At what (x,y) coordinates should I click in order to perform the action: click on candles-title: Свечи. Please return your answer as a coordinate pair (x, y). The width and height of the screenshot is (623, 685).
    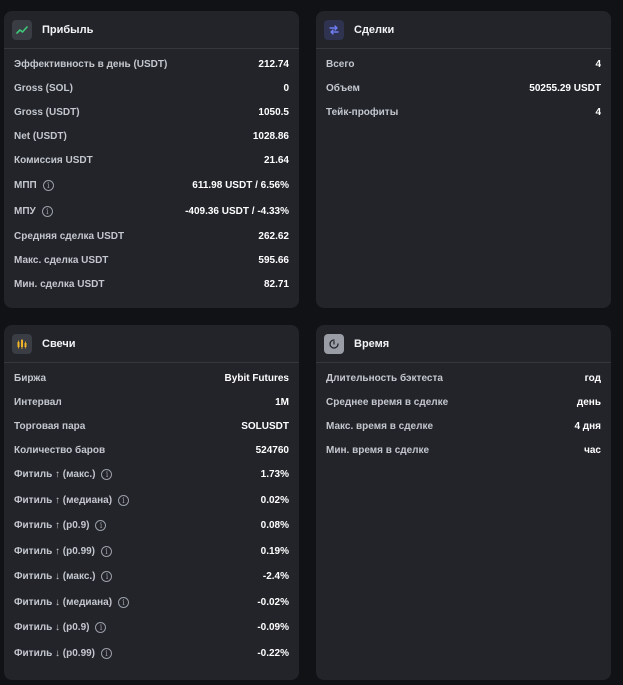
    Looking at the image, I should click on (59, 343).